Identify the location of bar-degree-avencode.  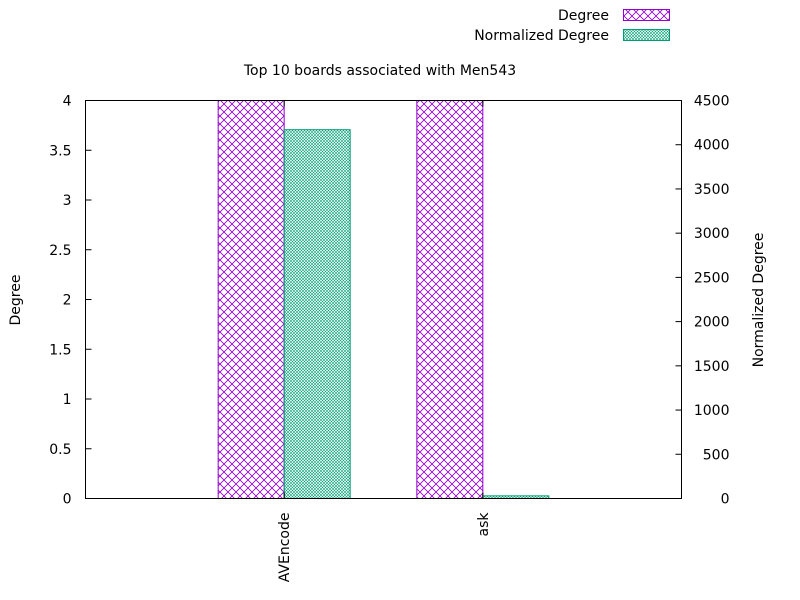
(251, 299).